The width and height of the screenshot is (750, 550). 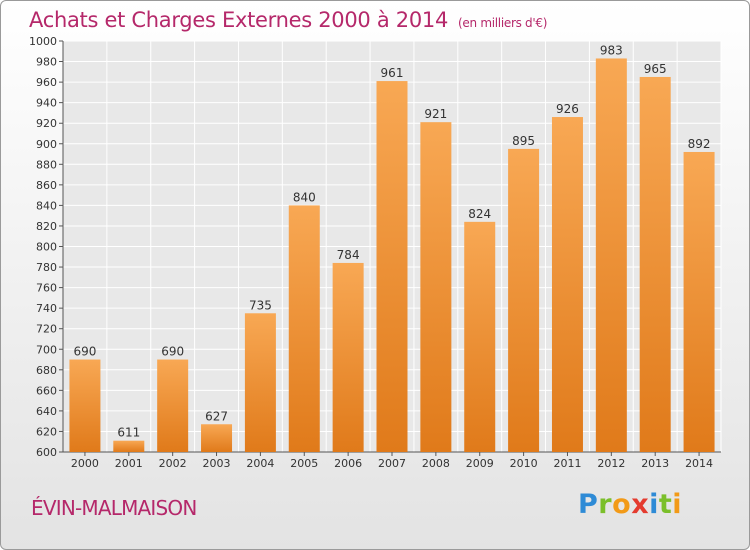 I want to click on y-tick-label: 800, so click(x=46, y=247).